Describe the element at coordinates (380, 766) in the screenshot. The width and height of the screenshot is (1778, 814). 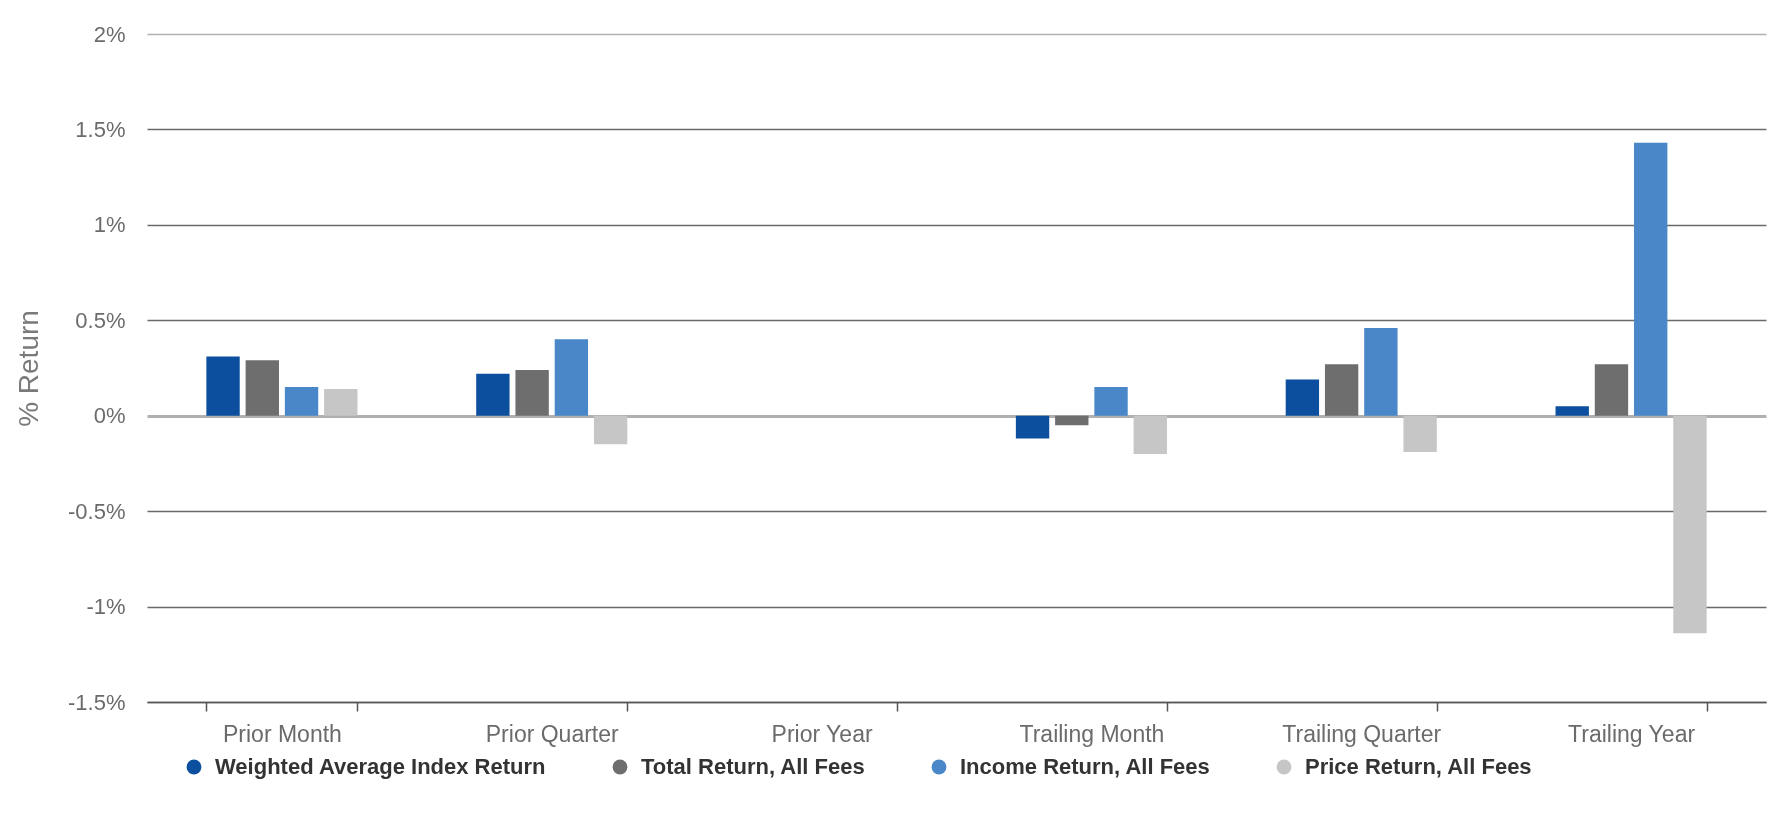
I see `legend-label: Weighted Average Index Return` at that location.